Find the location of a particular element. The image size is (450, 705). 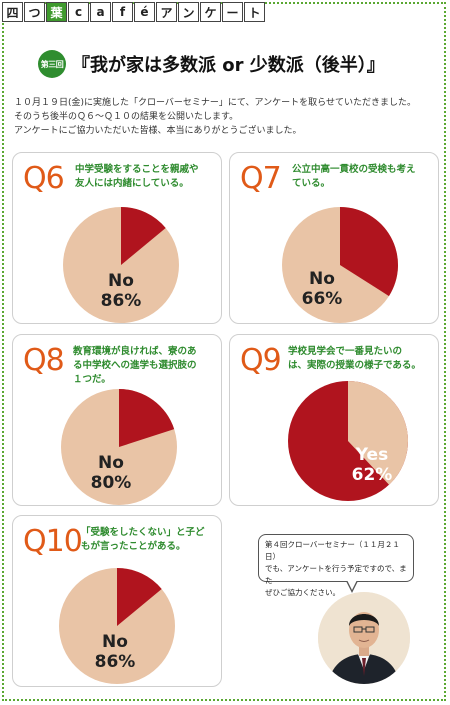

question-card-q6: Q6 中学受験をすることを親戚や 友人には内緒にしている。 No 86% is located at coordinates (117, 238).